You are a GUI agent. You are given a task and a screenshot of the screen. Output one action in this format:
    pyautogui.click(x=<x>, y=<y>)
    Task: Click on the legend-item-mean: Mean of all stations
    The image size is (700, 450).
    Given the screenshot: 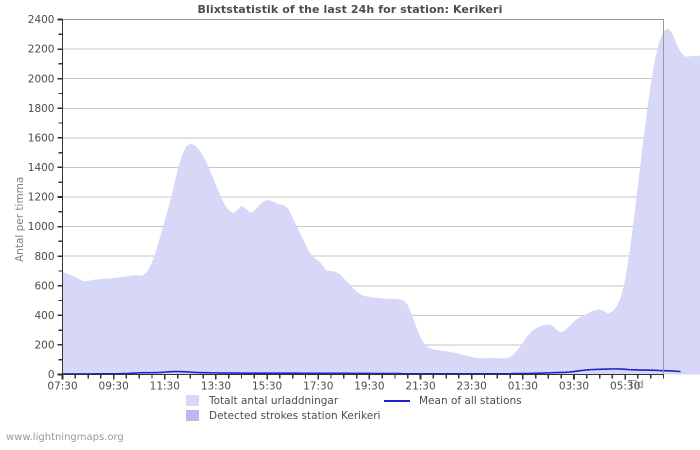 What is the action you would take?
    pyautogui.click(x=453, y=400)
    